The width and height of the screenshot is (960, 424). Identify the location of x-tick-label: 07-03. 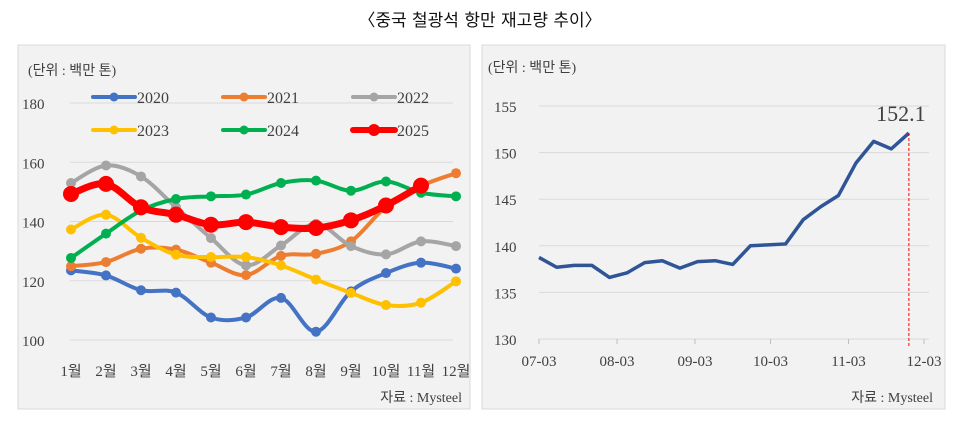
(539, 362).